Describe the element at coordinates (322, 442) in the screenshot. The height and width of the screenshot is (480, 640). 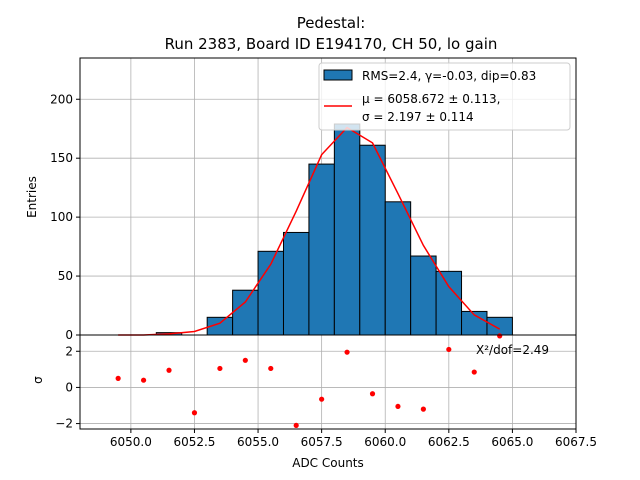
I see `x-tick-label-3: 6057.5` at that location.